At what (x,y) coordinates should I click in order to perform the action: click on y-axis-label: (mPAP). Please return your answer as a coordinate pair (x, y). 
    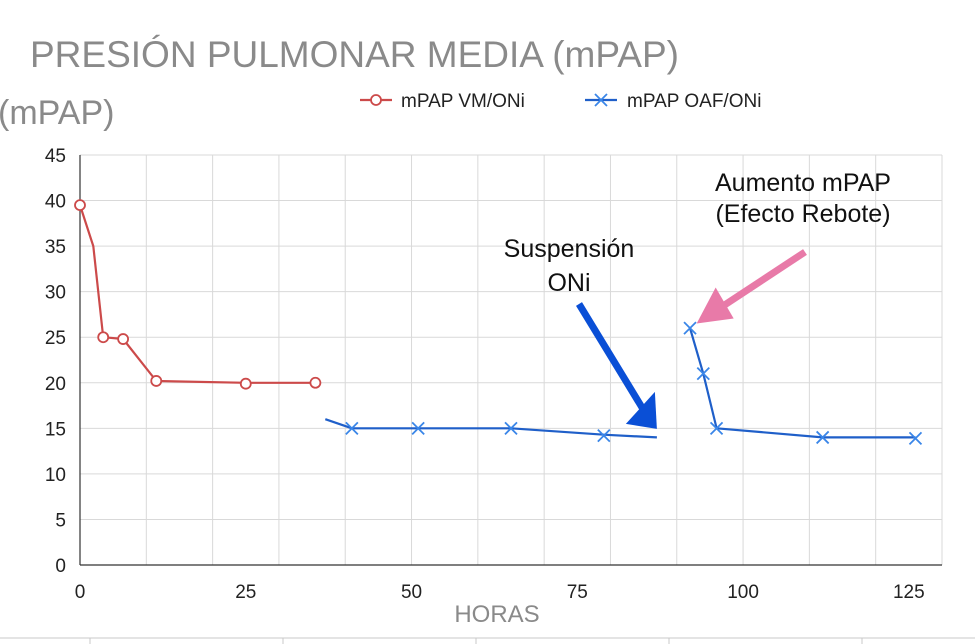
    Looking at the image, I should click on (57, 113).